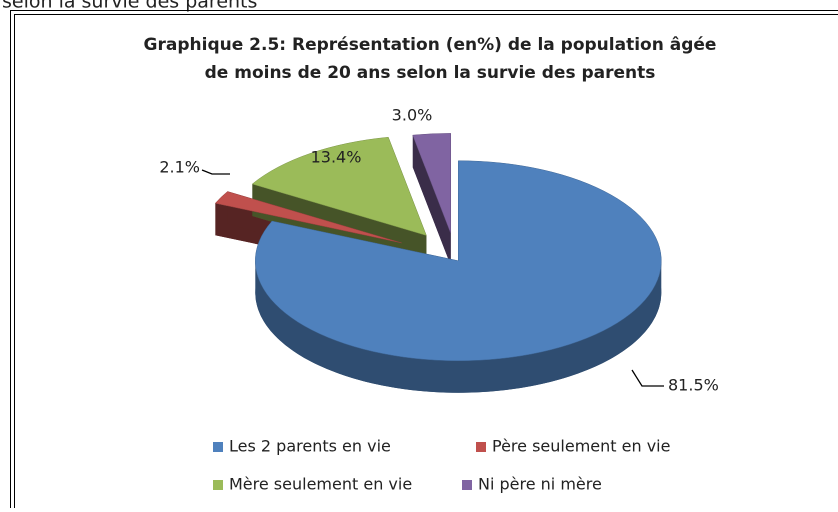 The width and height of the screenshot is (838, 512). Describe the element at coordinates (693, 385) in the screenshot. I see `data-label: 81.5%` at that location.